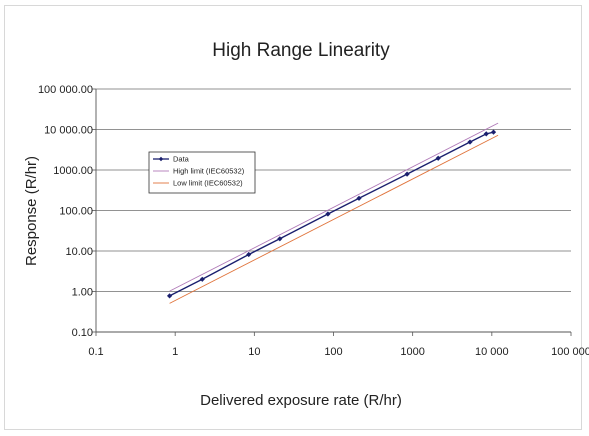  Describe the element at coordinates (492, 352) in the screenshot. I see `x-tick-label: 10 000` at that location.